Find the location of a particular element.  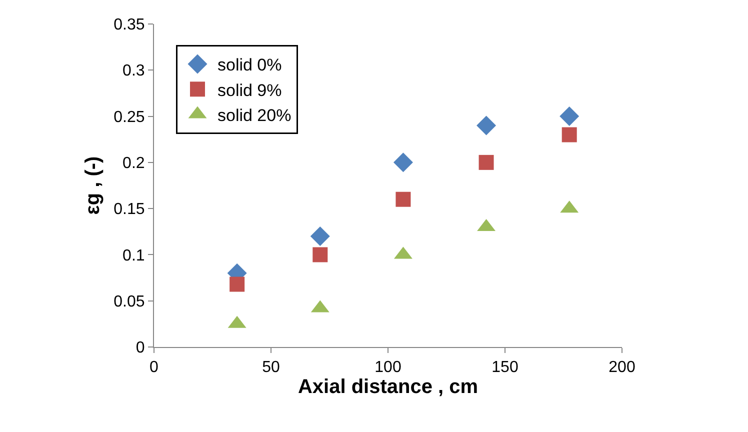

legend-label: solid 9% is located at coordinates (249, 90).